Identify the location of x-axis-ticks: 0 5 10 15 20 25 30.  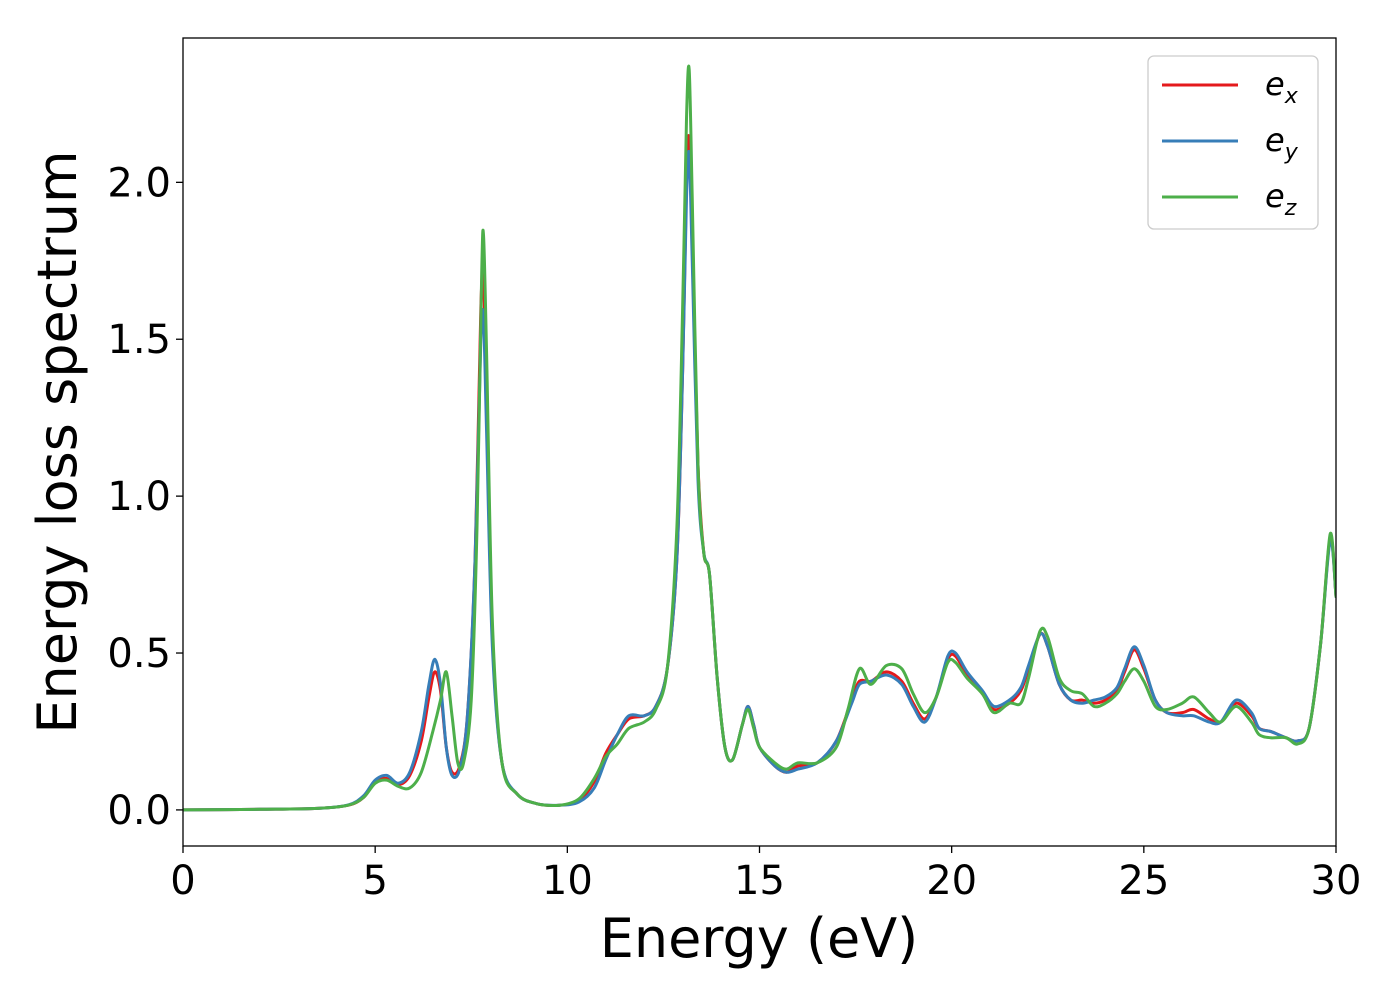
(765, 875).